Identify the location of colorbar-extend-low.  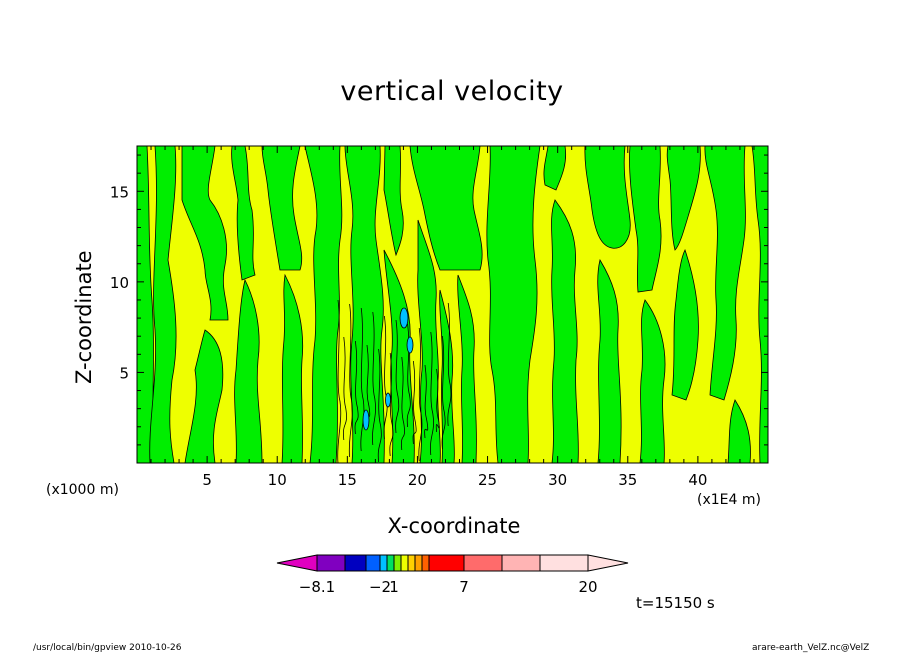
(297, 563).